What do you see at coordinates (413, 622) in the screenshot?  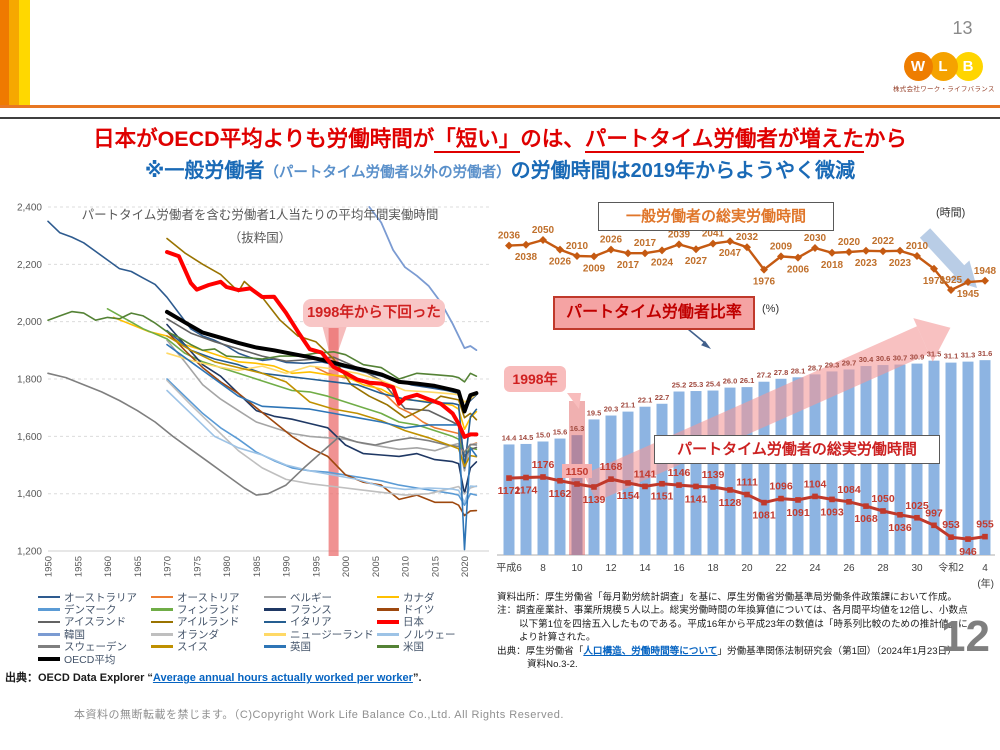 I see `legend-label: 日本` at bounding box center [413, 622].